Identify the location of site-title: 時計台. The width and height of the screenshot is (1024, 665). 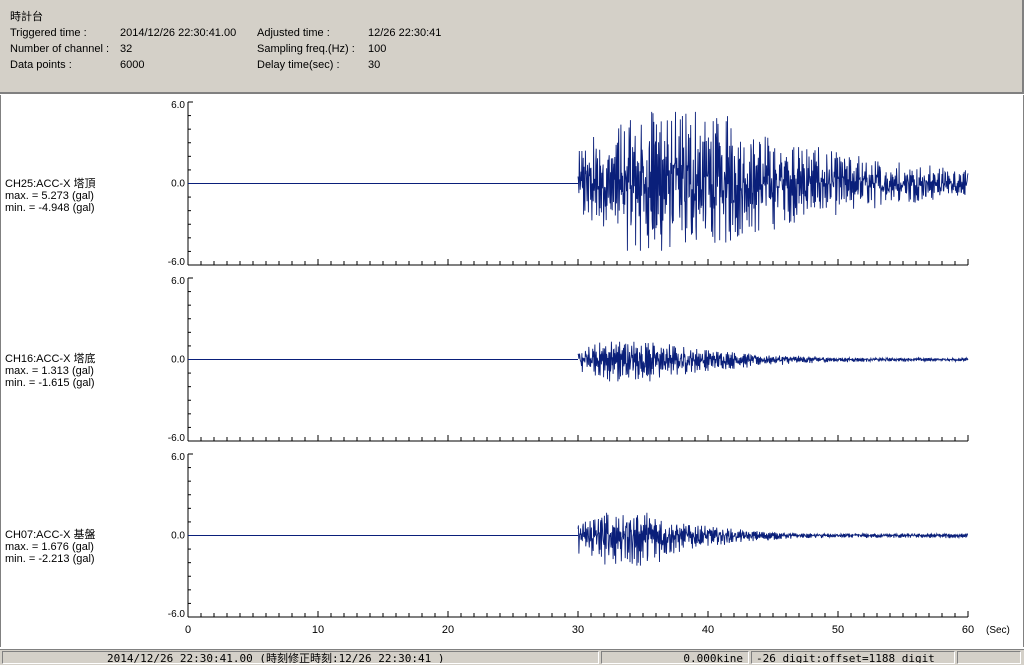
(26, 17).